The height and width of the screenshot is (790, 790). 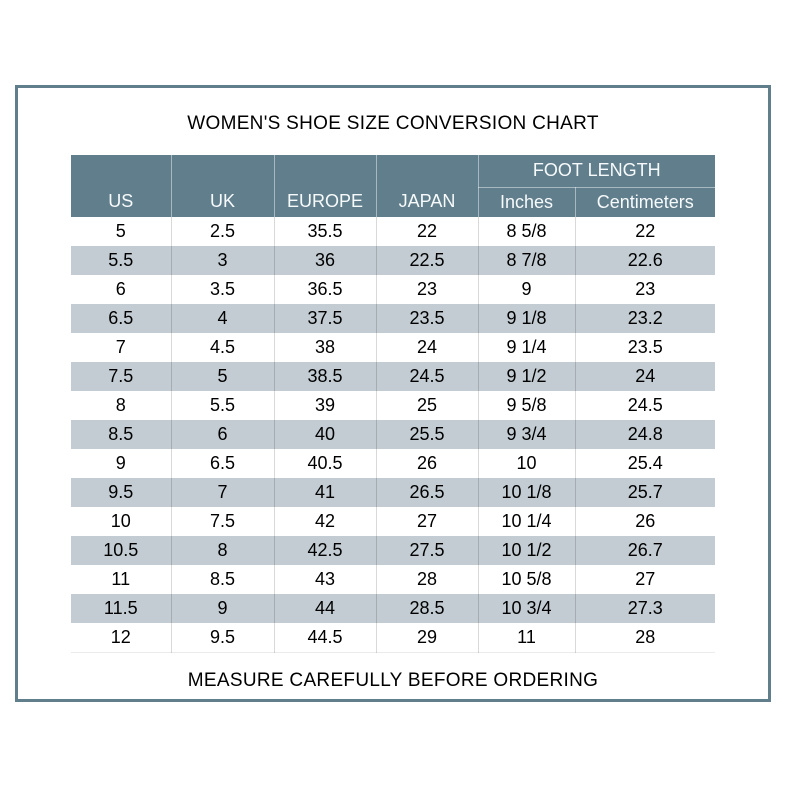 I want to click on cell: 42.5, so click(x=325, y=550).